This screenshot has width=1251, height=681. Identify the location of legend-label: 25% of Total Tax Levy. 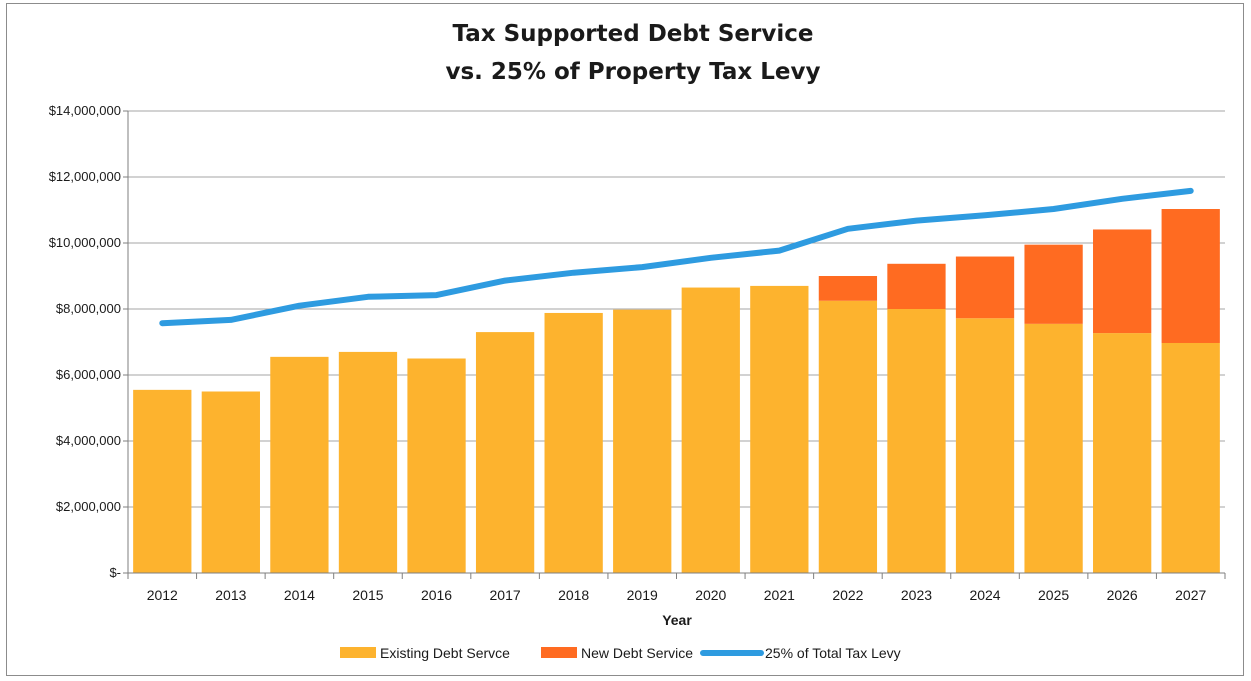
(833, 653).